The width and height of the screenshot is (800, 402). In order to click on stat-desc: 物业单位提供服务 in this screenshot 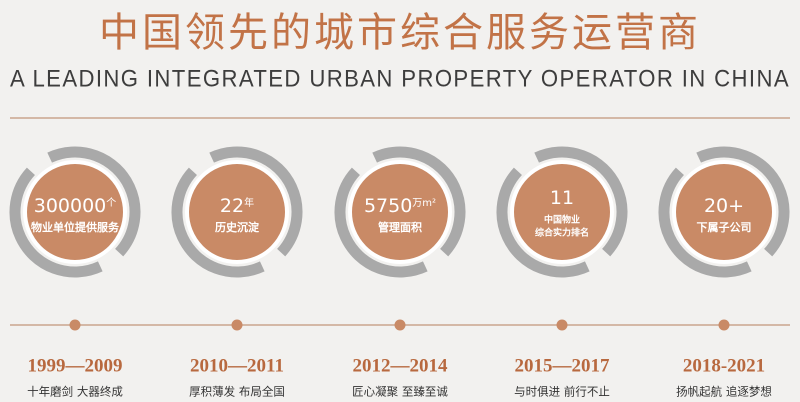, I will do `click(75, 227)`.